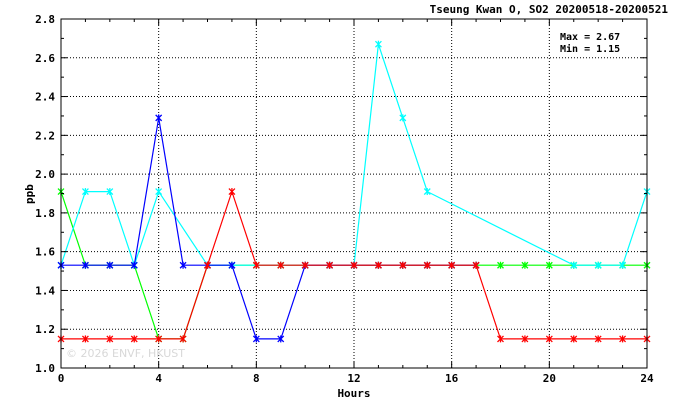  I want to click on x-tick-label: 4, so click(158, 378).